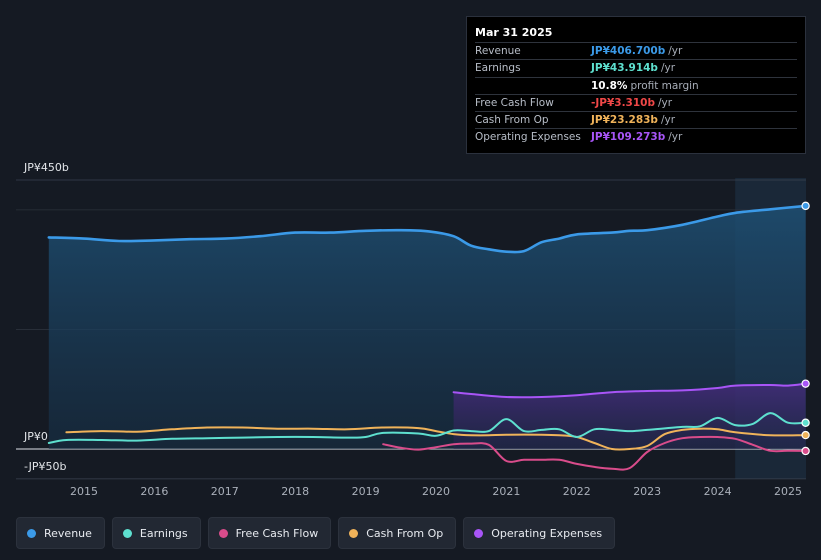 This screenshot has height=560, width=821. What do you see at coordinates (628, 51) in the screenshot?
I see `tooltip-value: JP¥406.700b` at bounding box center [628, 51].